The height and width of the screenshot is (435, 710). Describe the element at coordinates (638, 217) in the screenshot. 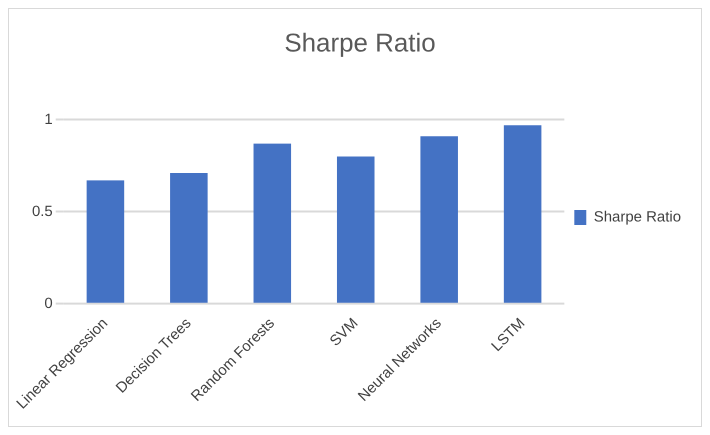

I see `legend-label: Sharpe Ratio` at that location.